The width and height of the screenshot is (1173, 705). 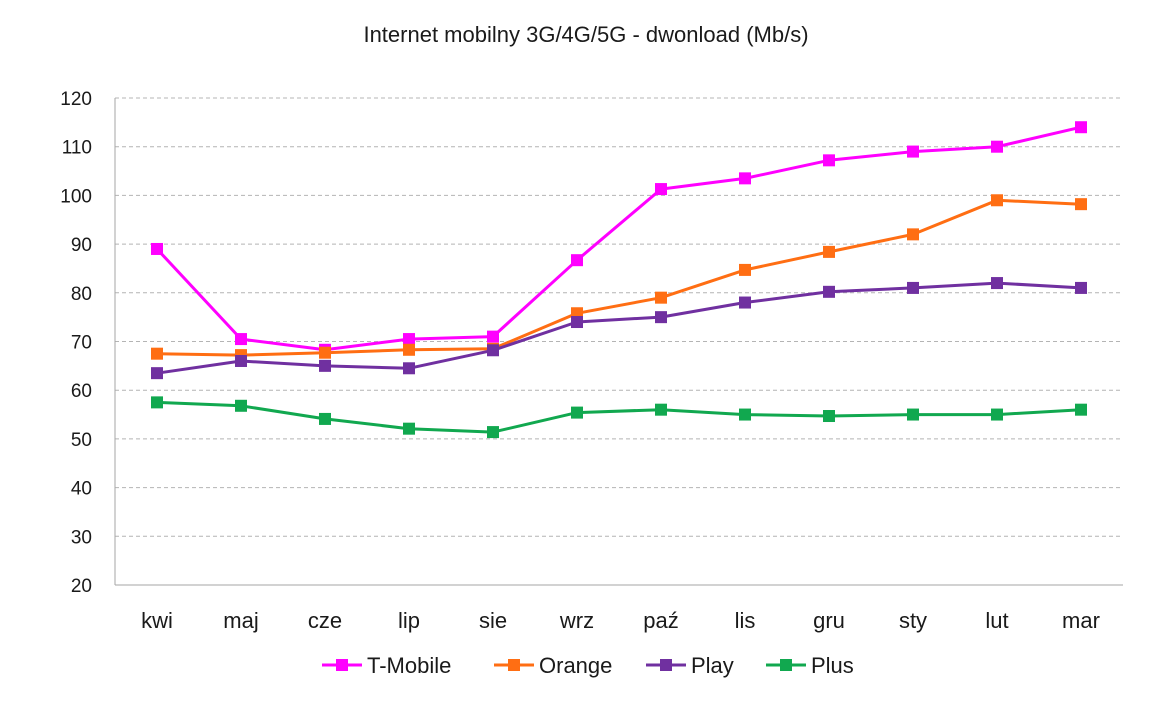 What do you see at coordinates (409, 620) in the screenshot?
I see `x-tick-label: lip` at bounding box center [409, 620].